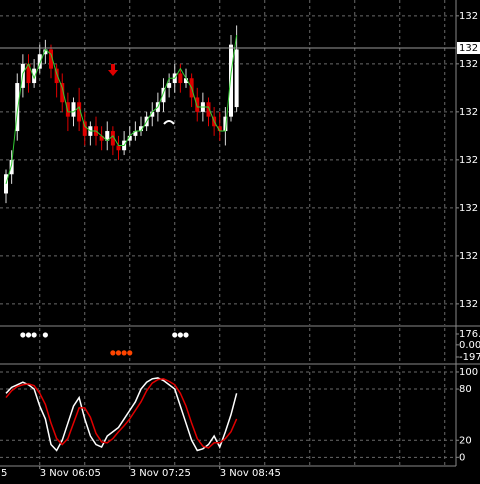  I want to click on last-price-box, so click(468, 48).